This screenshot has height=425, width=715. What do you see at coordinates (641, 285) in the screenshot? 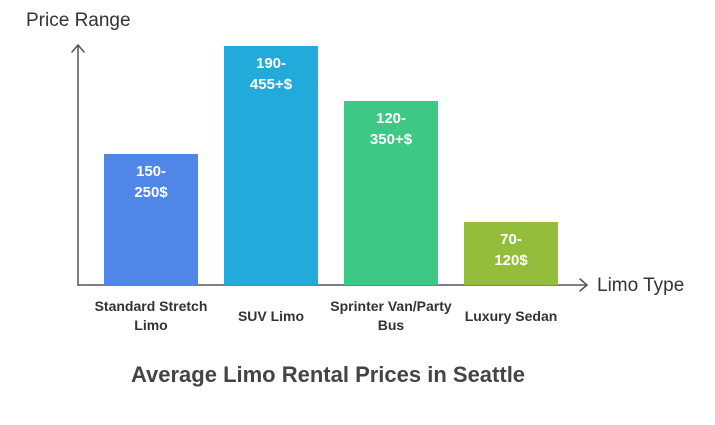
I see `x-axis-title: Limo Type` at bounding box center [641, 285].